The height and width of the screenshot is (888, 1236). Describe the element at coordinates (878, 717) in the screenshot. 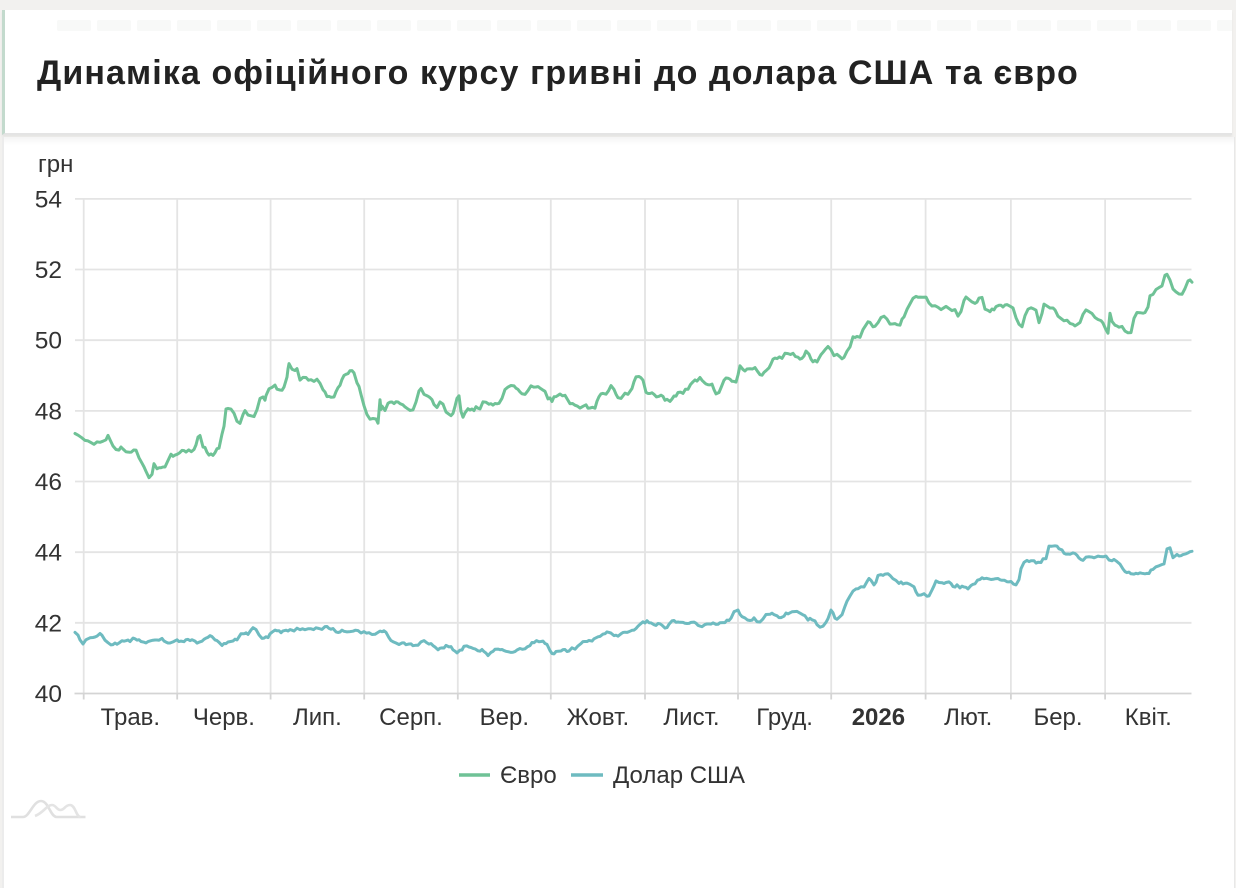

I see `svg-text: 2026` at that location.